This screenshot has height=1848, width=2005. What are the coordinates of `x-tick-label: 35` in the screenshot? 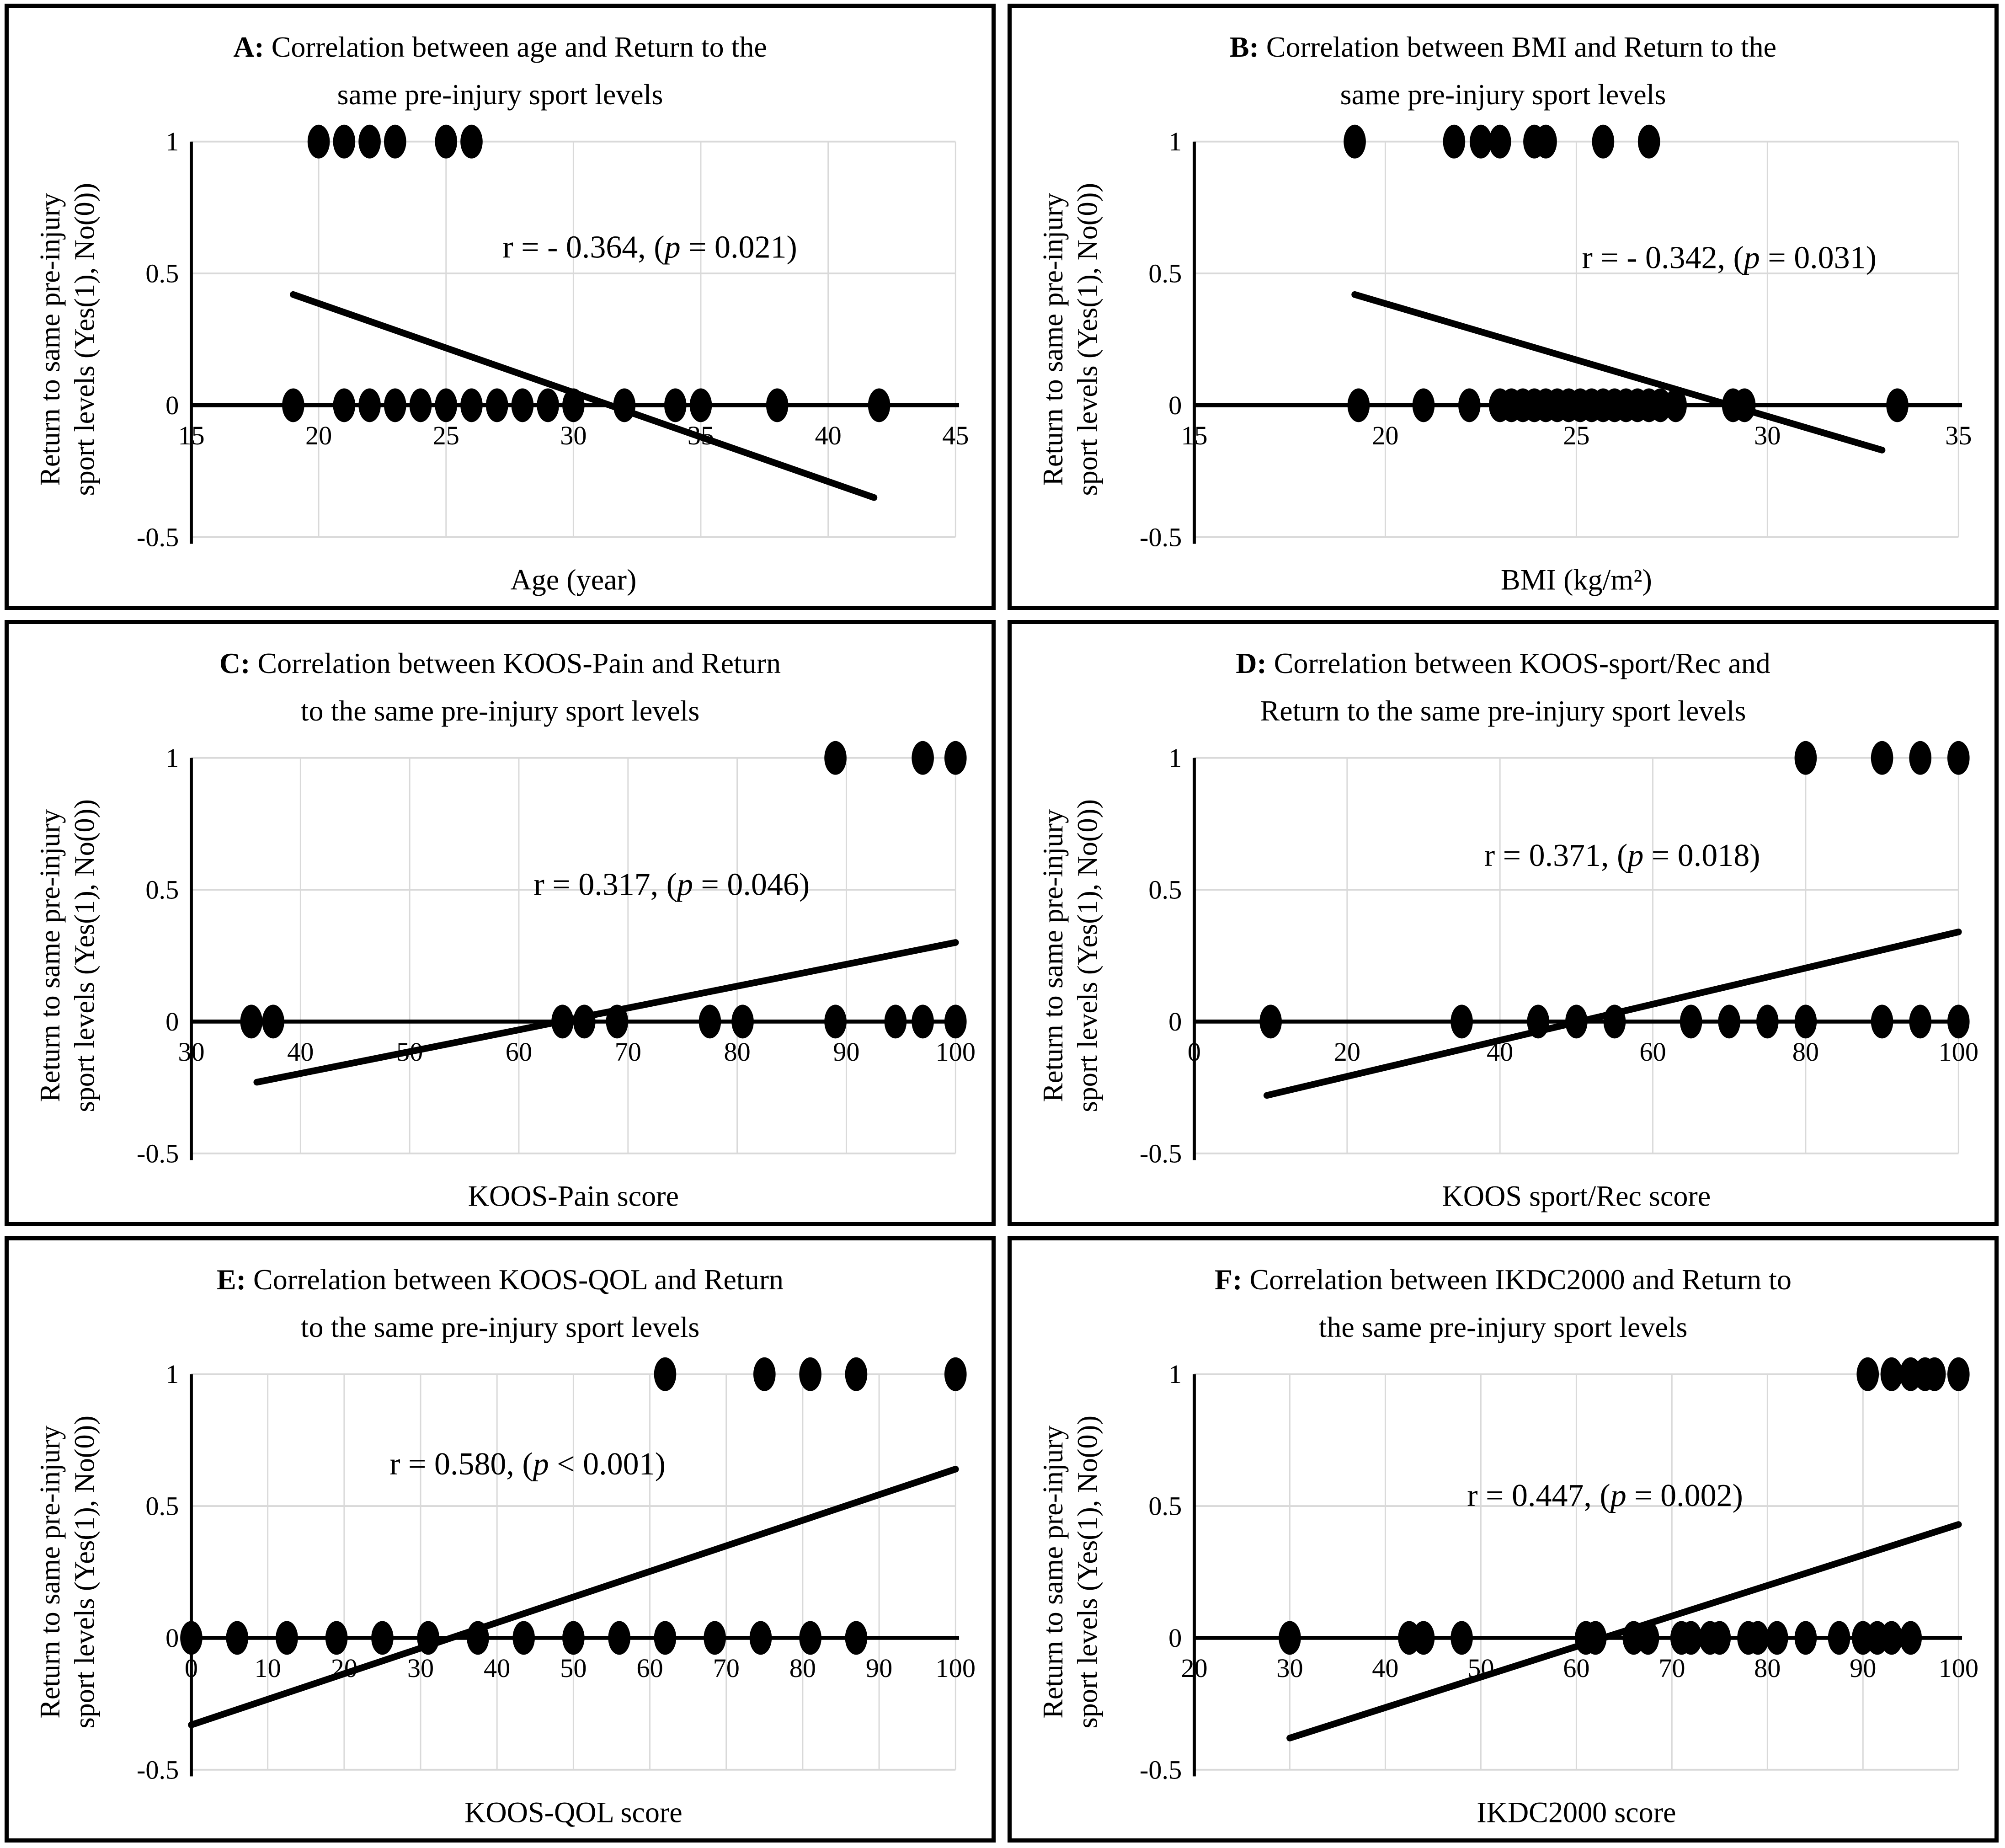 It's located at (1958, 435).